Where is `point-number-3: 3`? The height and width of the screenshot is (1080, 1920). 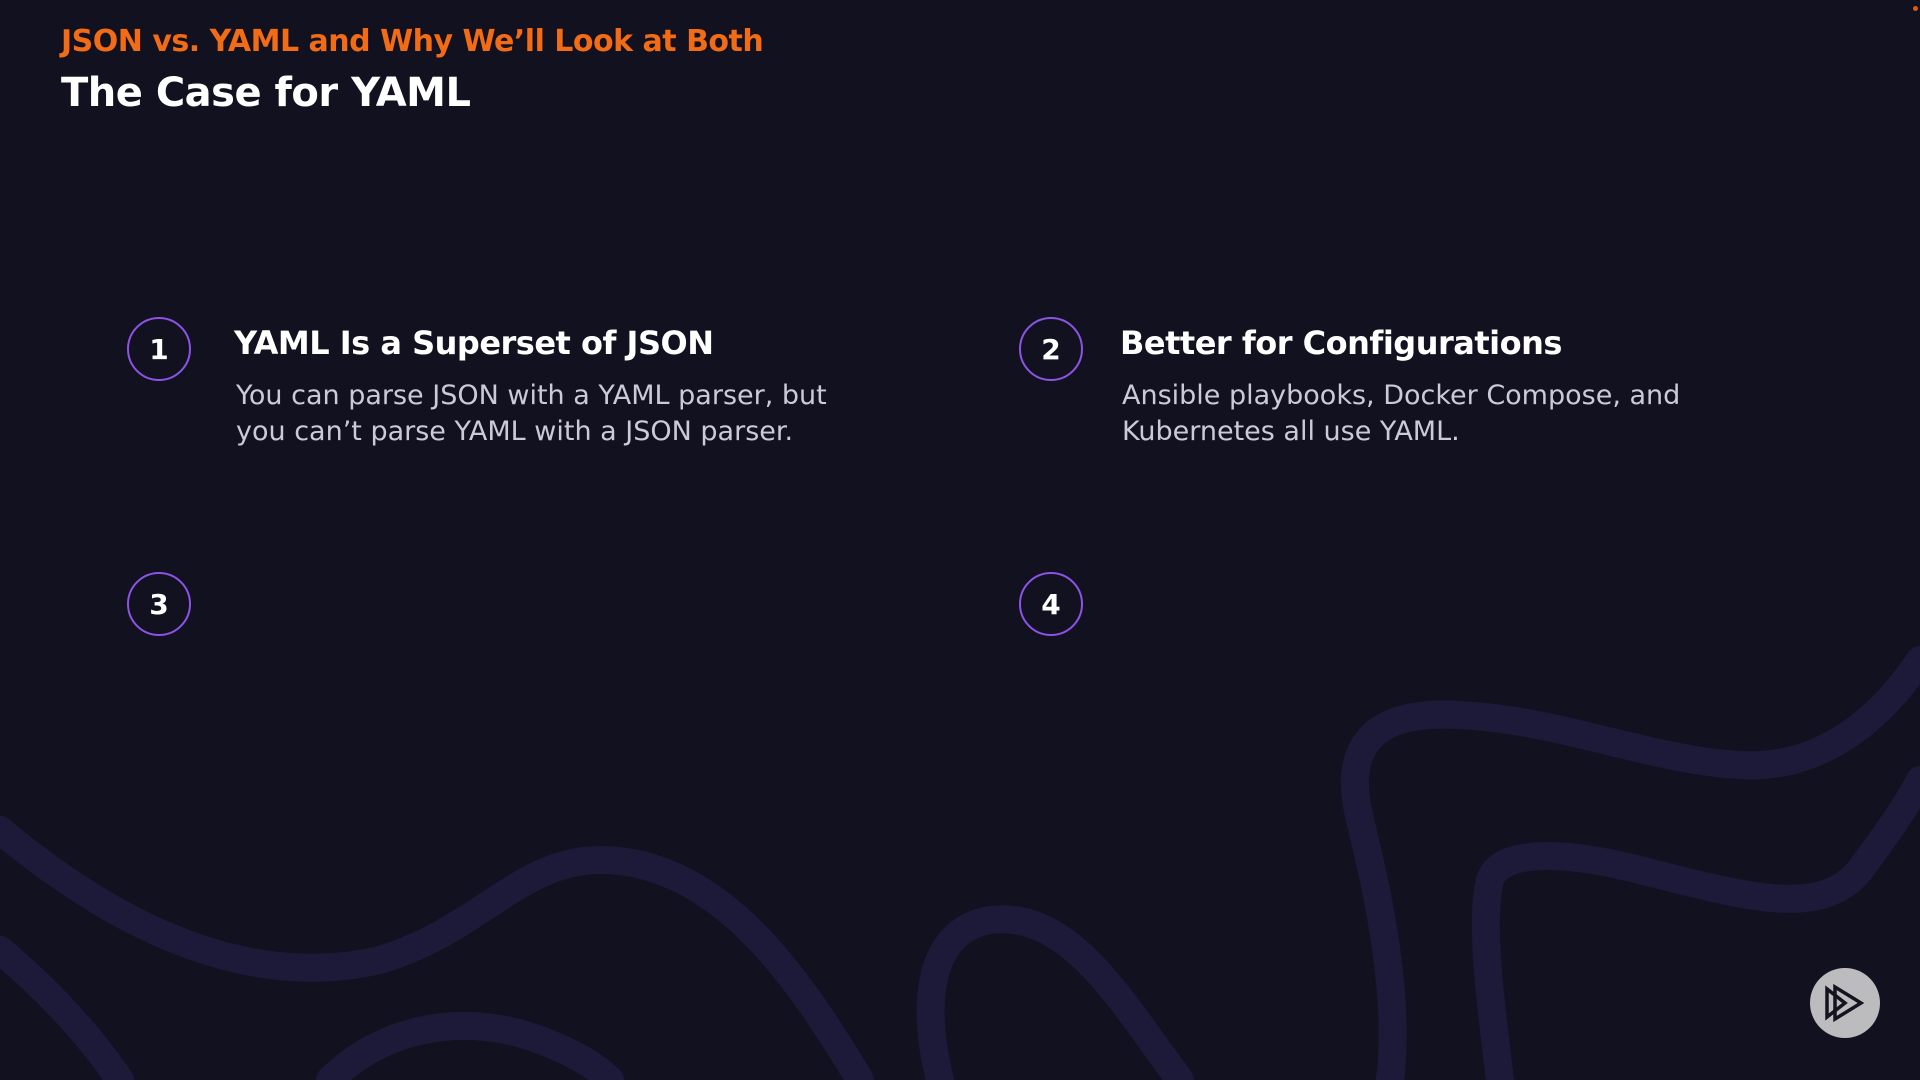 point-number-3: 3 is located at coordinates (159, 604).